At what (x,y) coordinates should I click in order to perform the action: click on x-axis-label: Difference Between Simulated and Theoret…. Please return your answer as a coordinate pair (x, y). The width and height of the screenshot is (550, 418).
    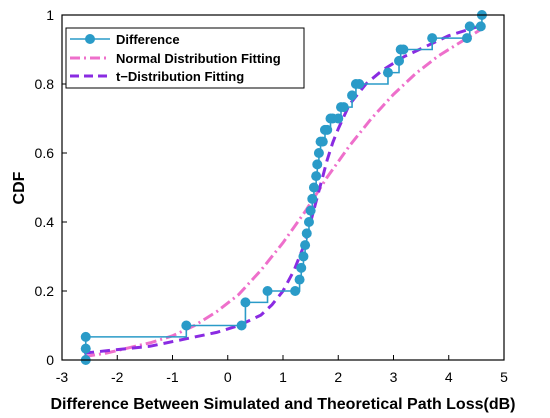
    Looking at the image, I should click on (283, 404).